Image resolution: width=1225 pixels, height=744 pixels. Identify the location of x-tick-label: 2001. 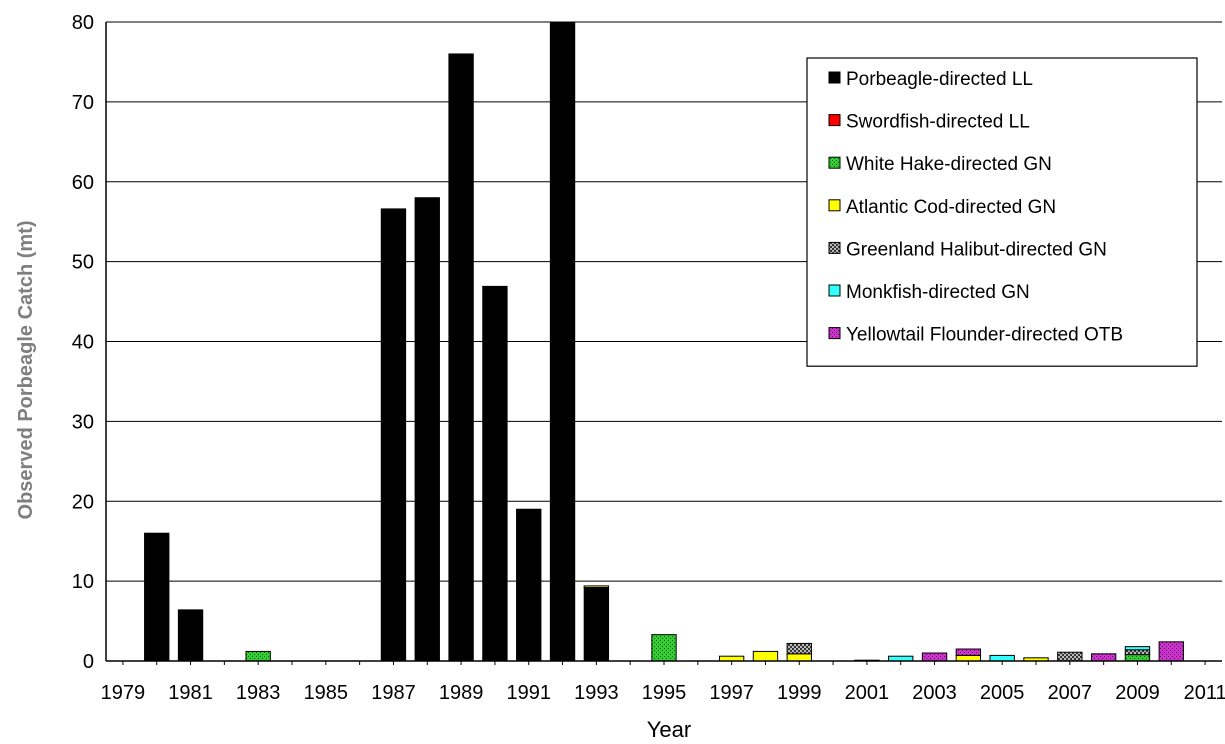
(867, 693).